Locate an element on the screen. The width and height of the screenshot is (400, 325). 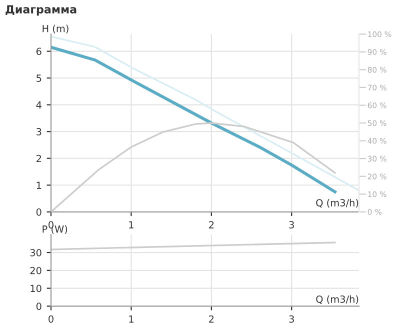
y-tick-label: 1 is located at coordinates (39, 185).